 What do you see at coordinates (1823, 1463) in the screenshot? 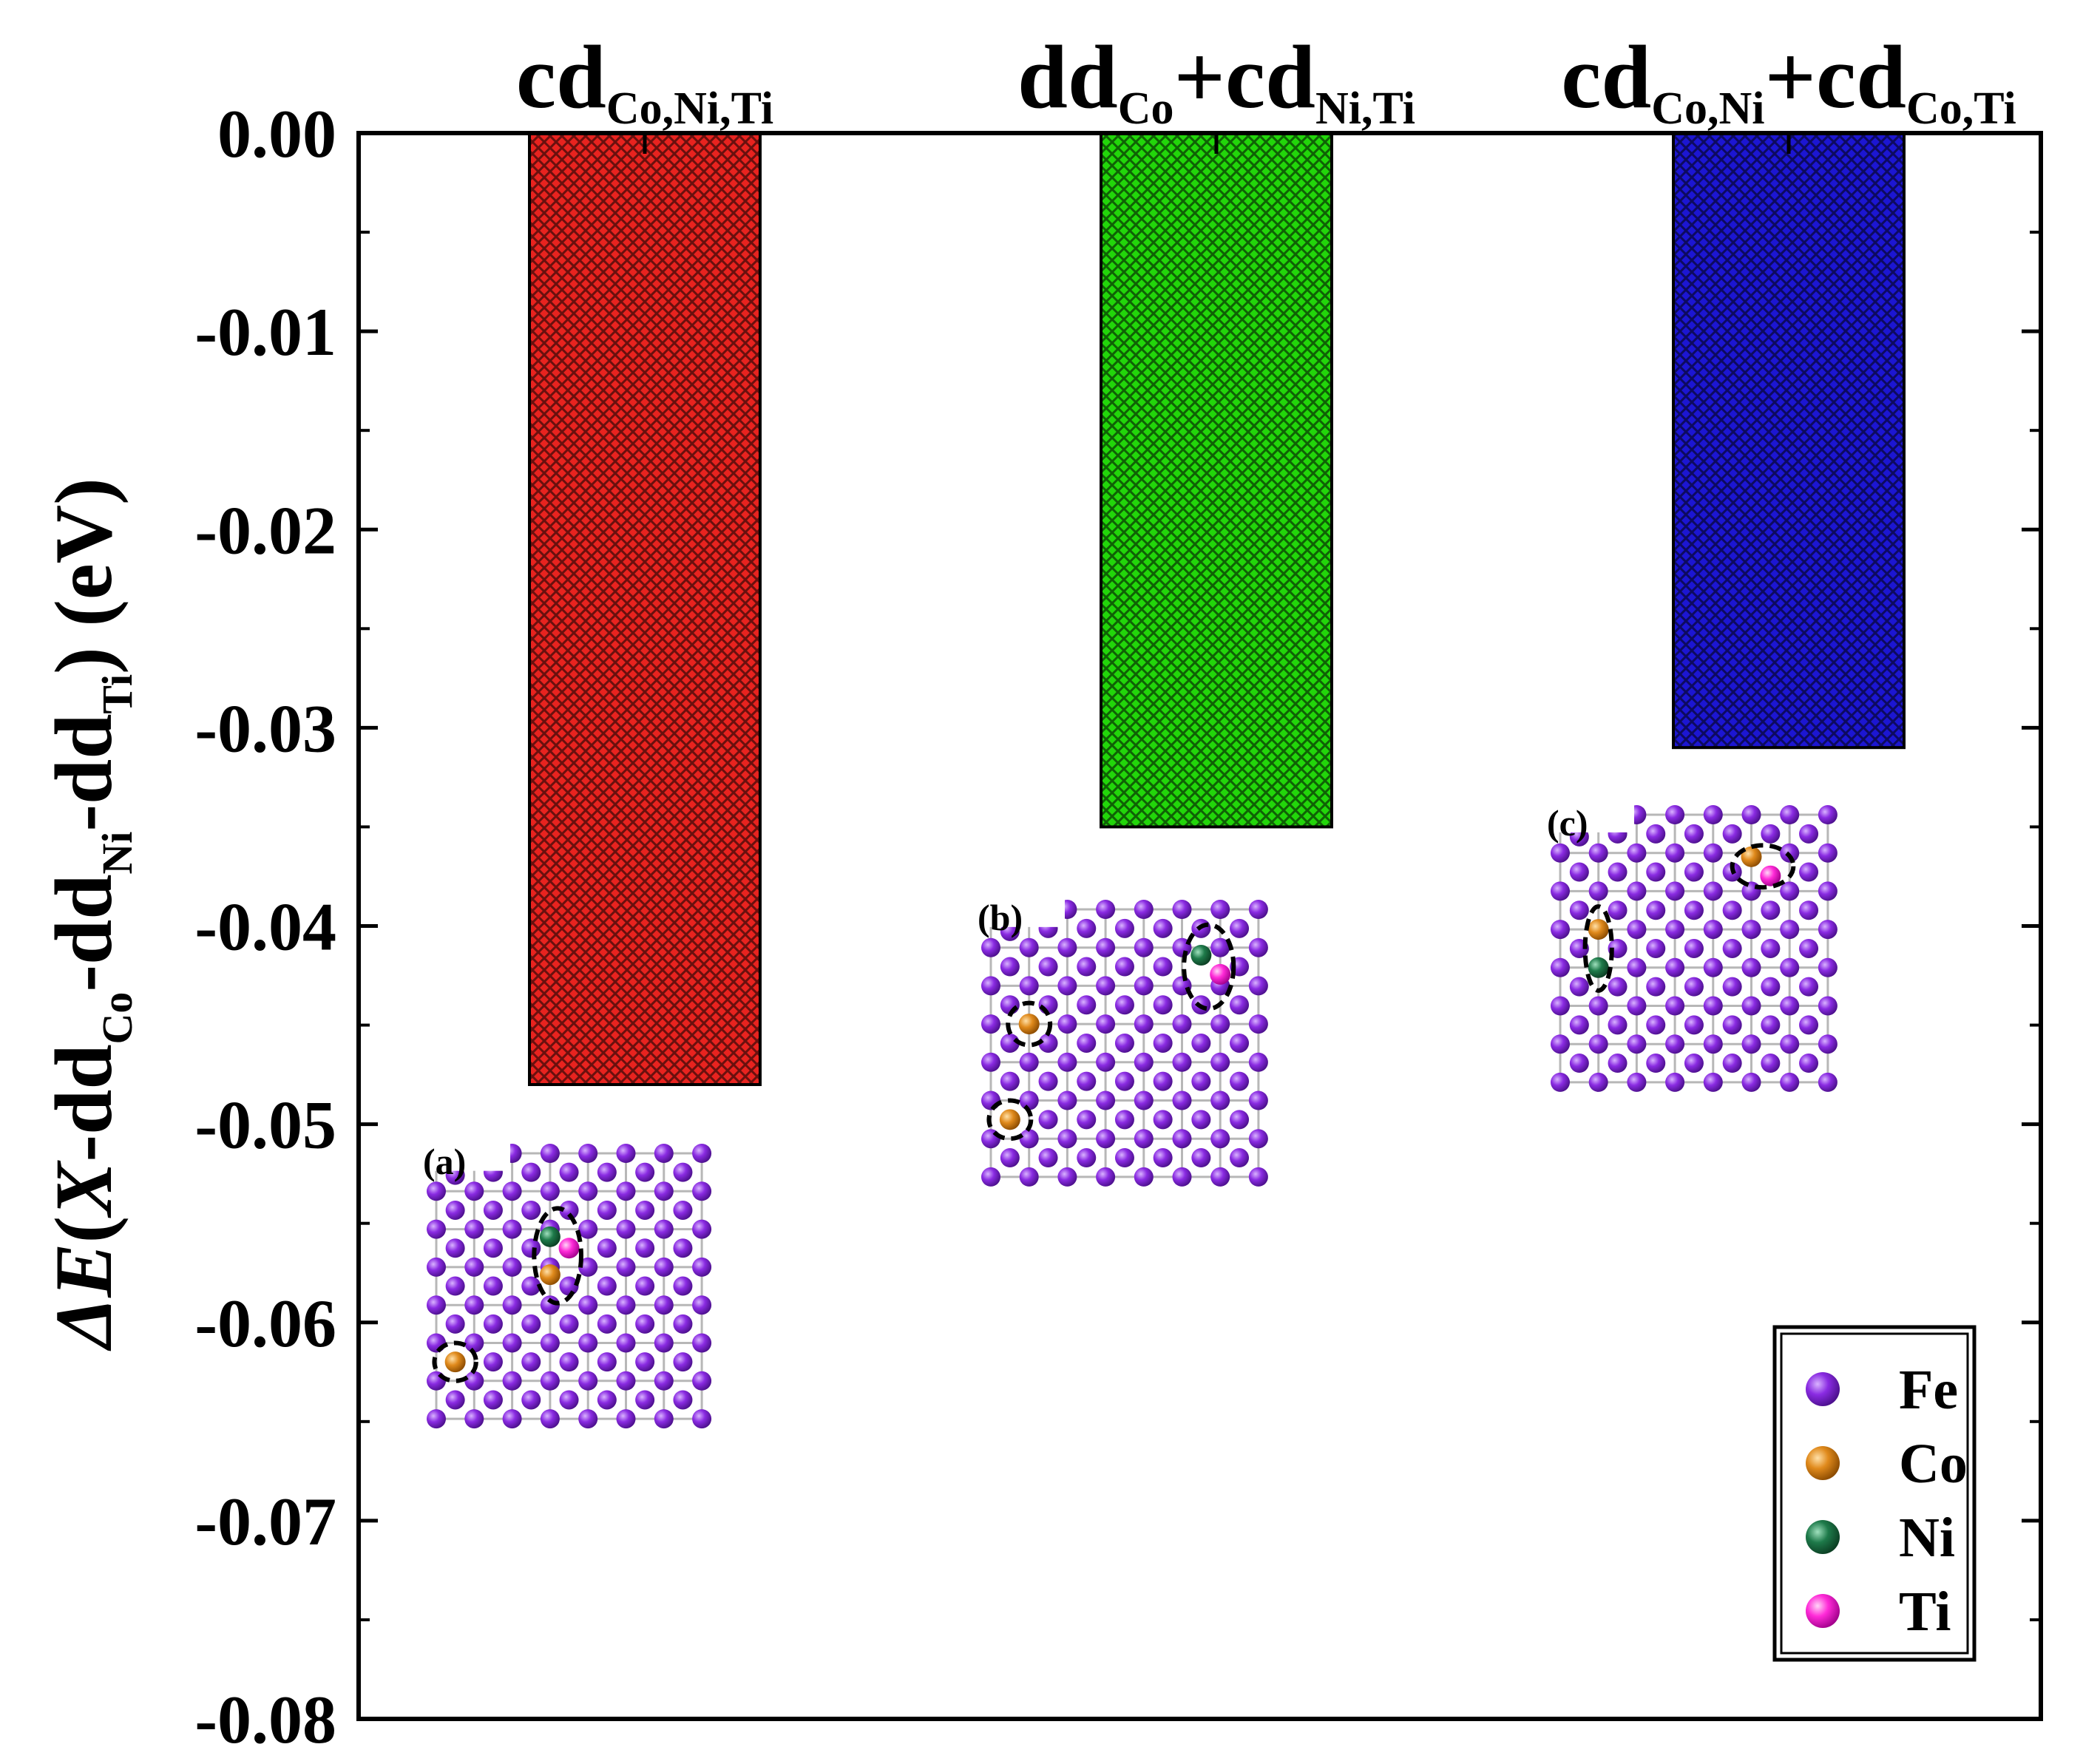
I see `legend-marker-co` at bounding box center [1823, 1463].